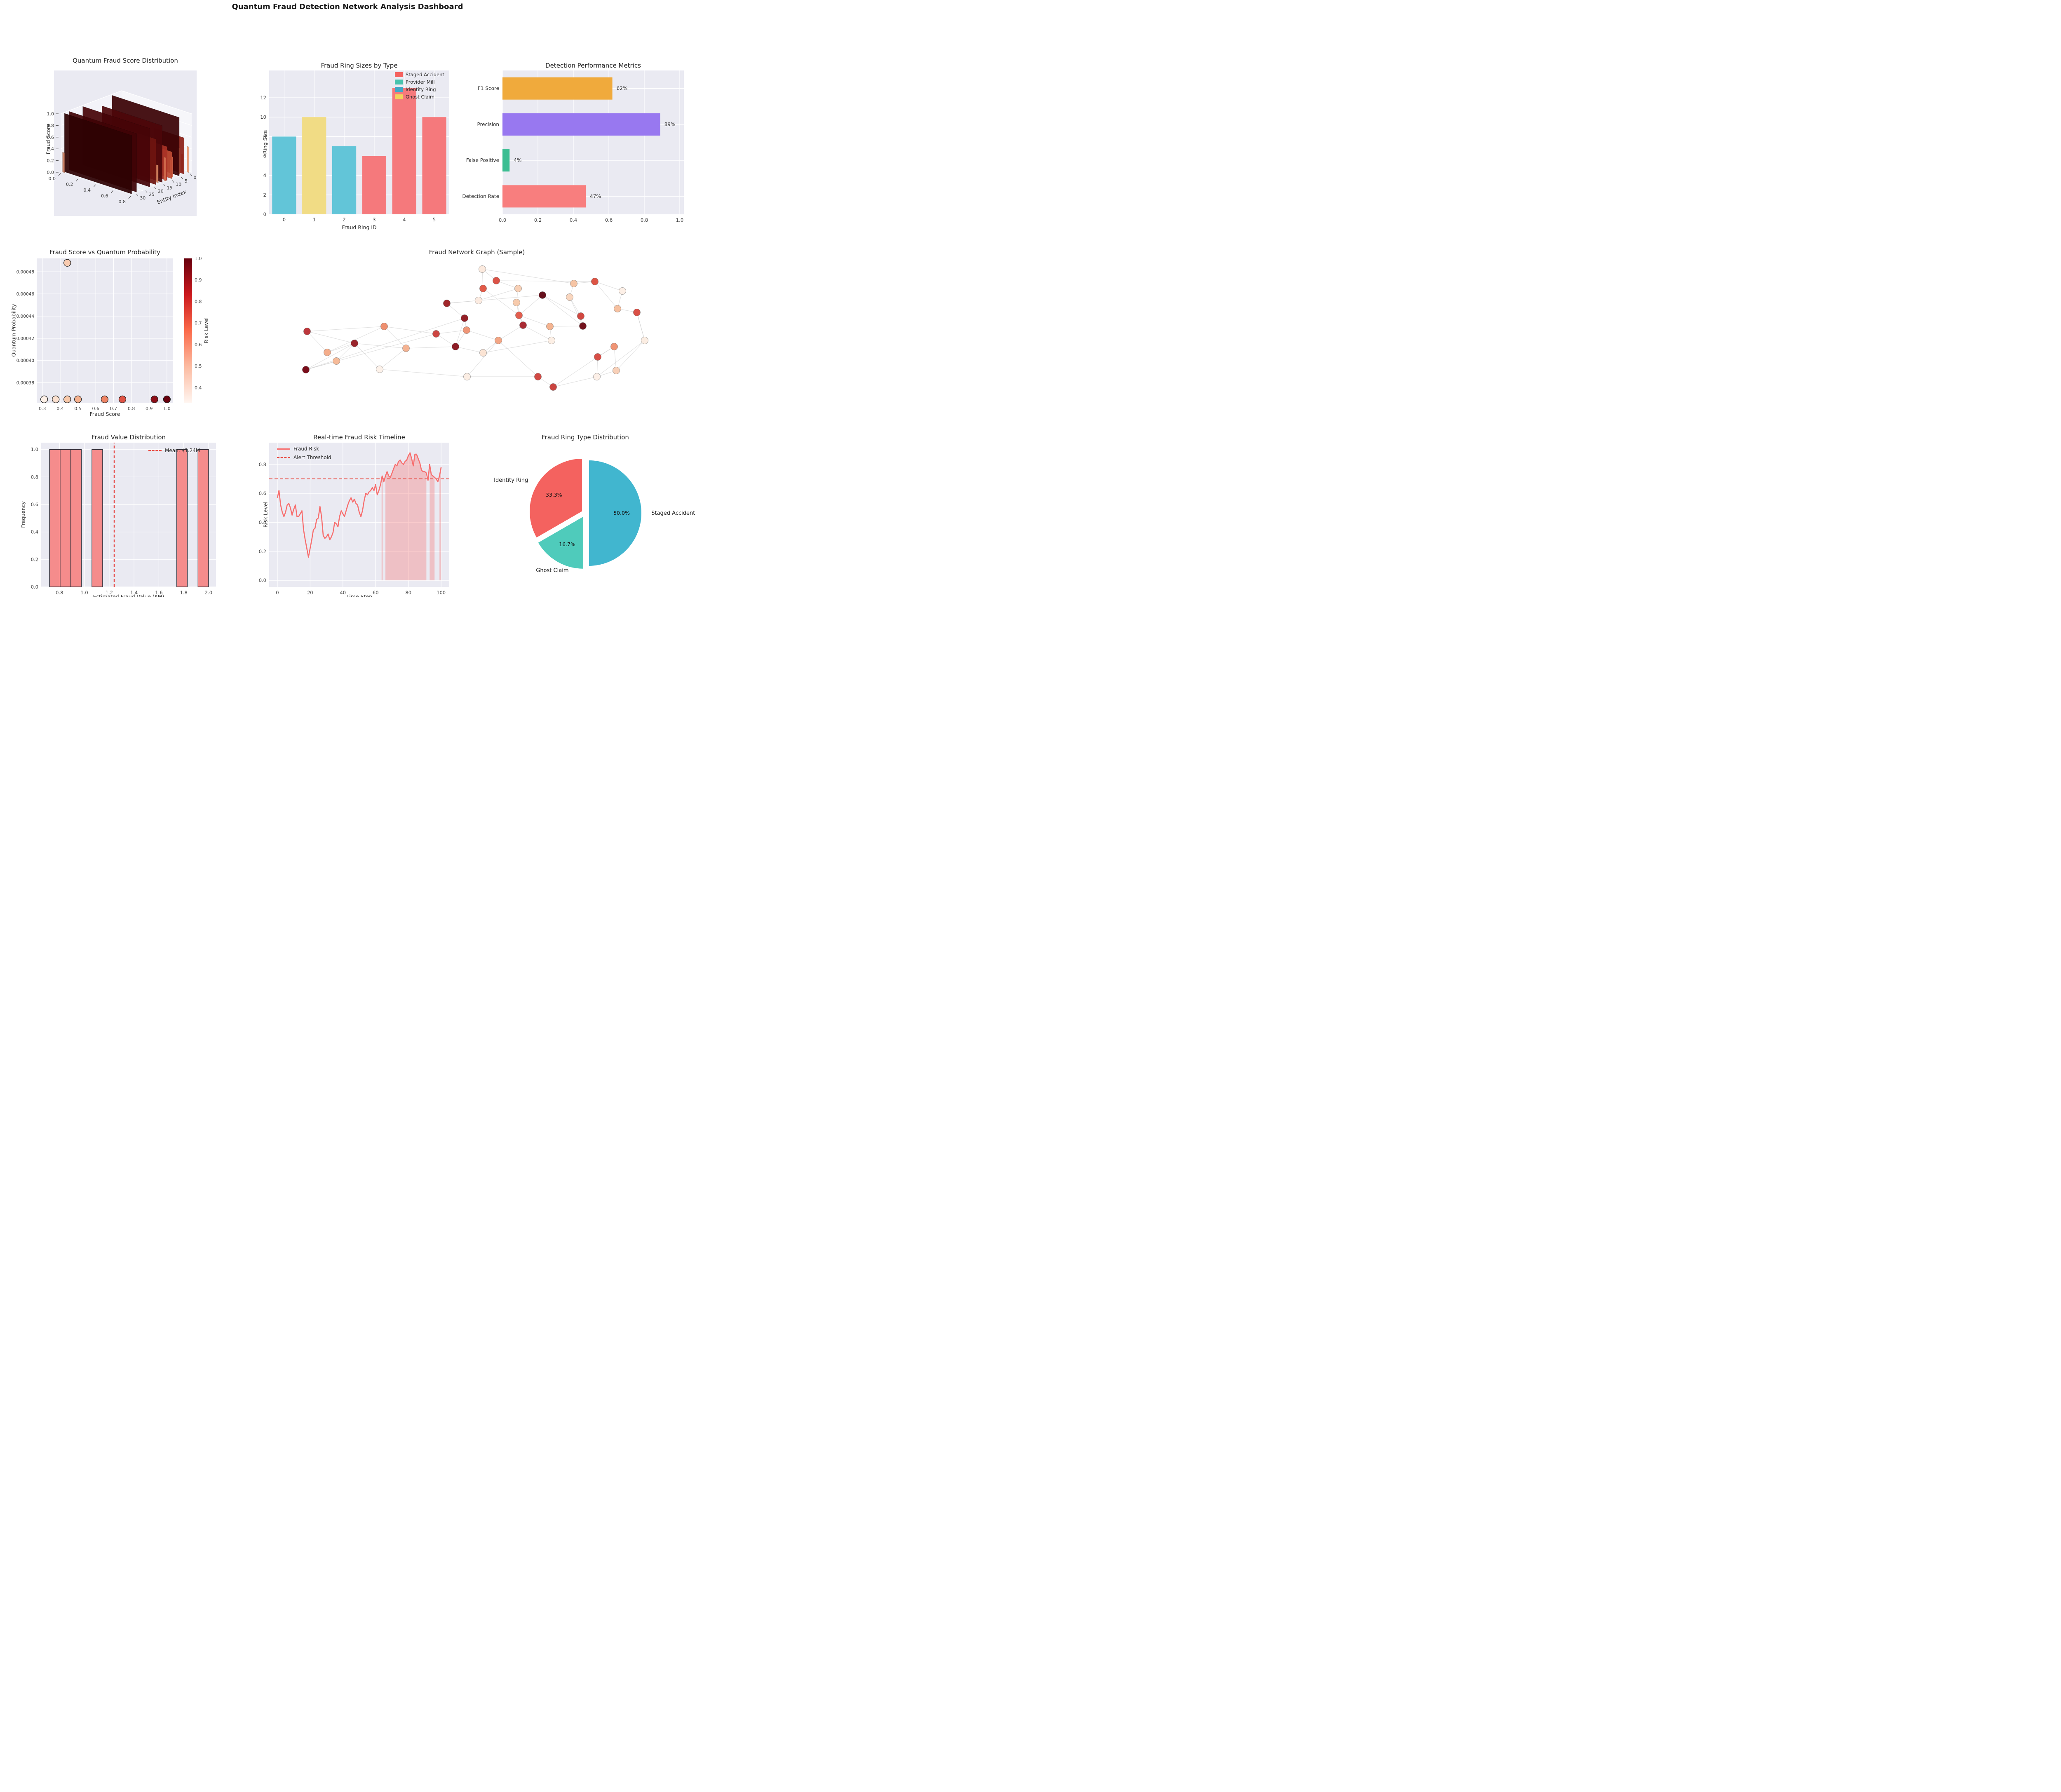 The height and width of the screenshot is (1792, 2061). What do you see at coordinates (374, 220) in the screenshot?
I see `svg-text: 3` at bounding box center [374, 220].